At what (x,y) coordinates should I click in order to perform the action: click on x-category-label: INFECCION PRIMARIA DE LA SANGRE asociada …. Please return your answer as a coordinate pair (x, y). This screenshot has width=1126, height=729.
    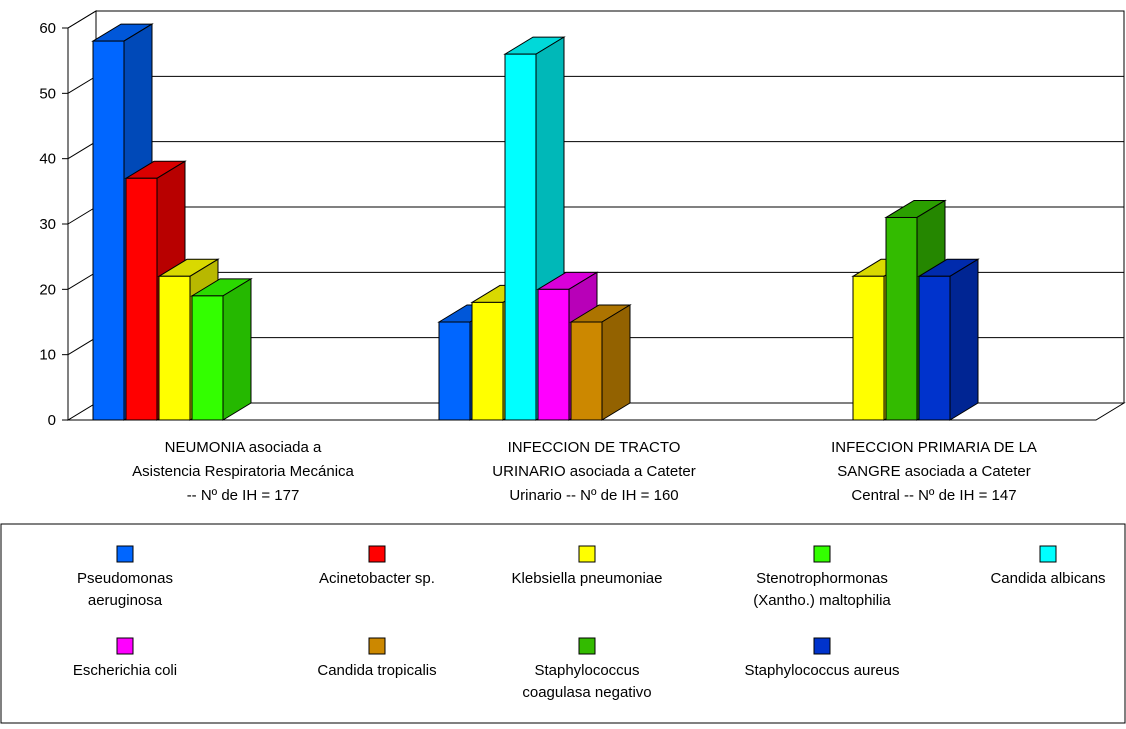
    Looking at the image, I should click on (934, 471).